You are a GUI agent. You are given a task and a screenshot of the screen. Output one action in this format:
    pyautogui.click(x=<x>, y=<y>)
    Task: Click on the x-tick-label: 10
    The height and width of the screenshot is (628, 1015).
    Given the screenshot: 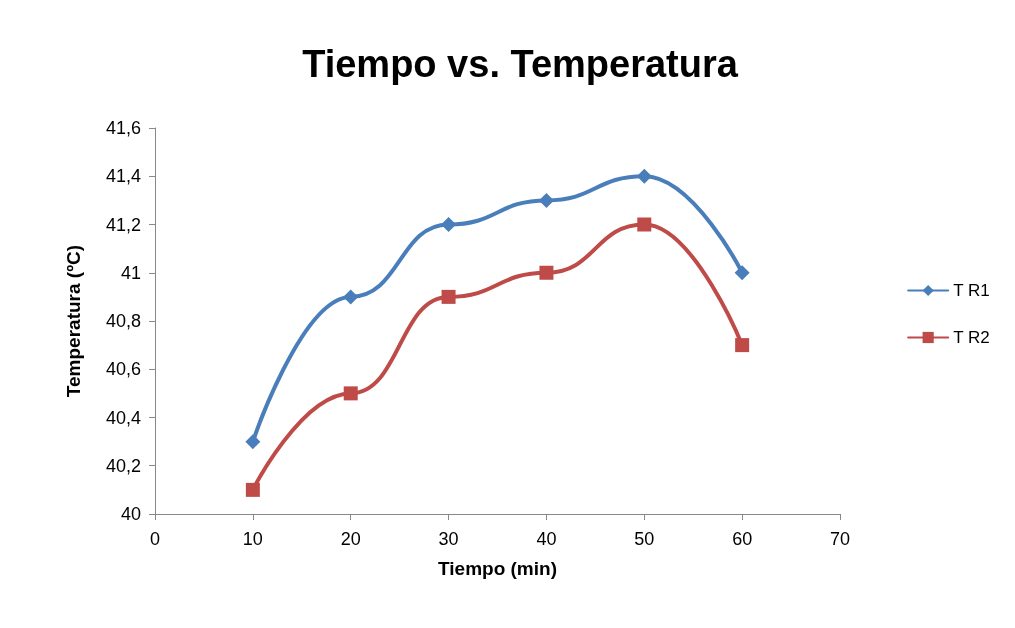 What is the action you would take?
    pyautogui.click(x=252, y=539)
    